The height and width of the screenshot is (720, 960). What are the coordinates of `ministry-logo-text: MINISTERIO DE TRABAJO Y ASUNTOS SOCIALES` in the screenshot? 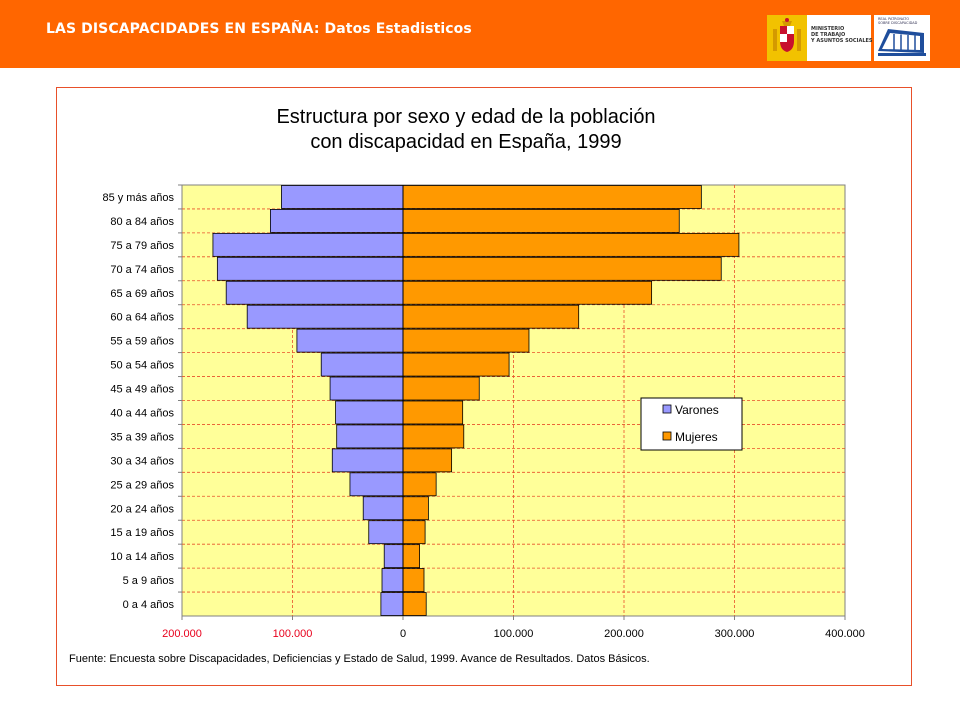 It's located at (842, 35).